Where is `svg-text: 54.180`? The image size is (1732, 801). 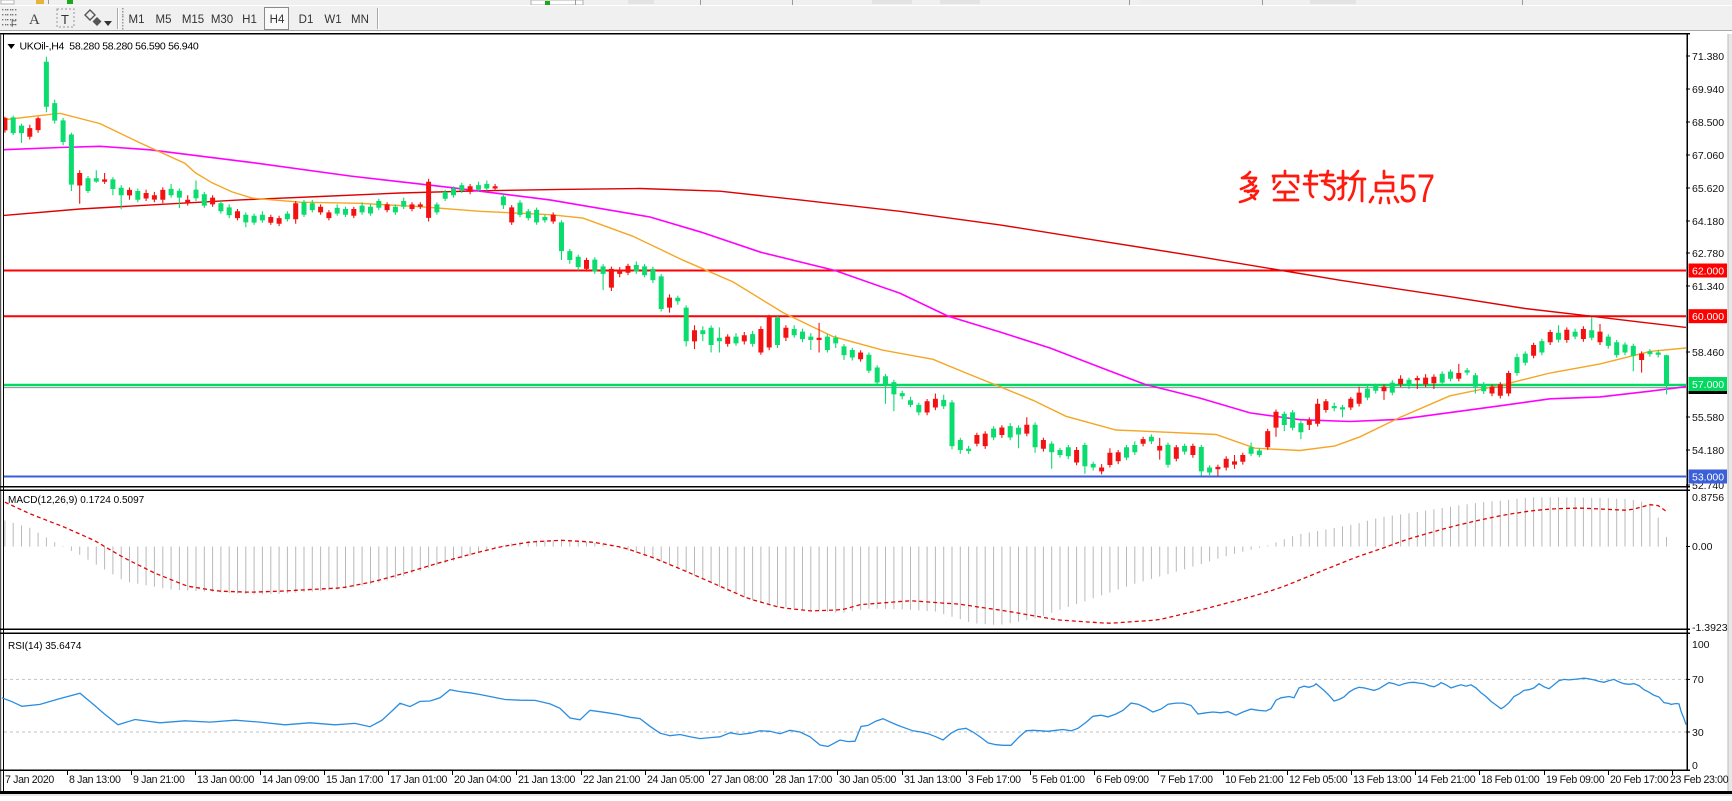 svg-text: 54.180 is located at coordinates (1708, 451).